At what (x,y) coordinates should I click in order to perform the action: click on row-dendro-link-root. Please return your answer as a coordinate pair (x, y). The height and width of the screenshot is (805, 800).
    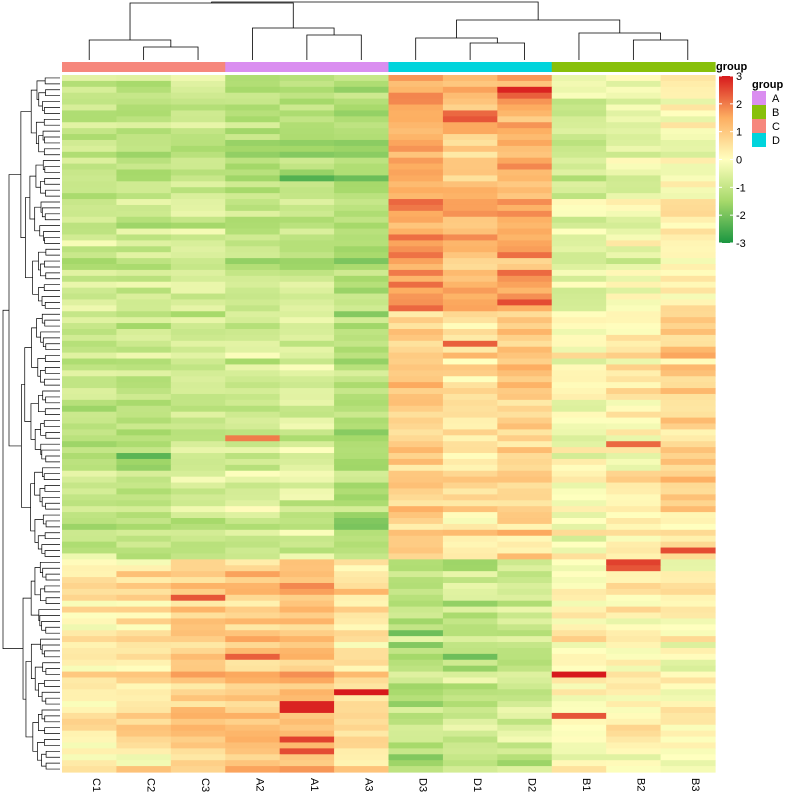
    Looking at the image, I should click on (13, 479).